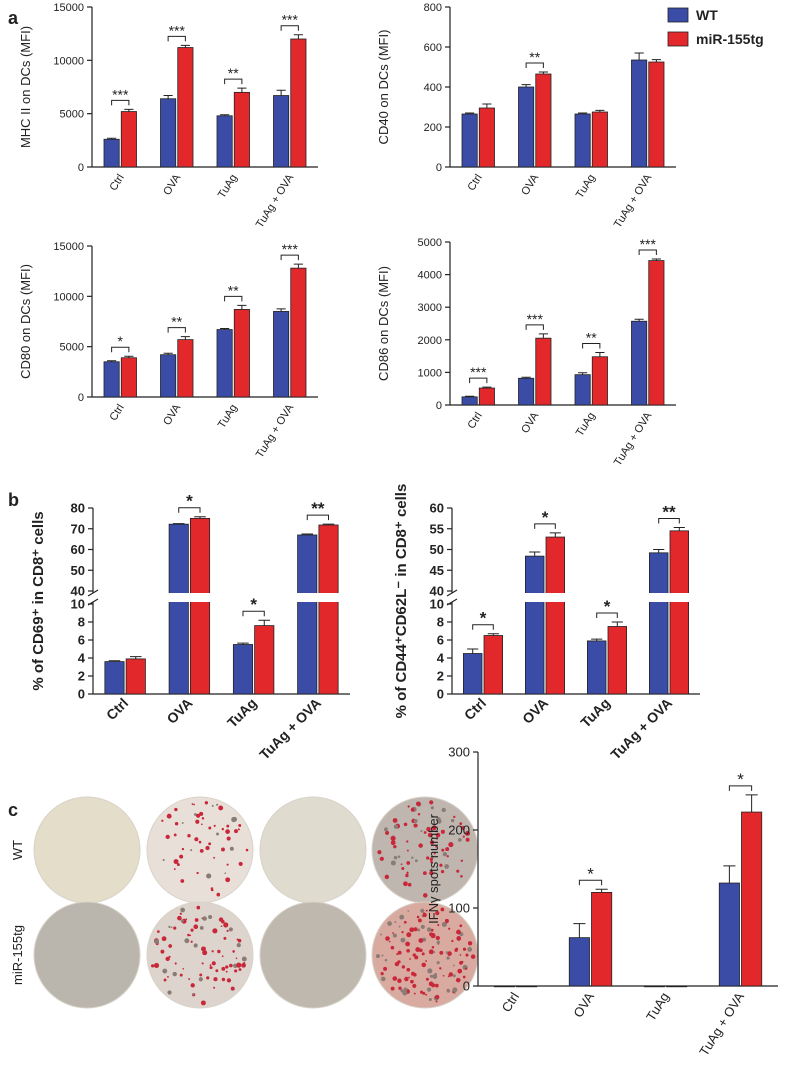 This screenshot has width=800, height=1069. What do you see at coordinates (440, 676) in the screenshot?
I see `y-tick-label: 2` at bounding box center [440, 676].